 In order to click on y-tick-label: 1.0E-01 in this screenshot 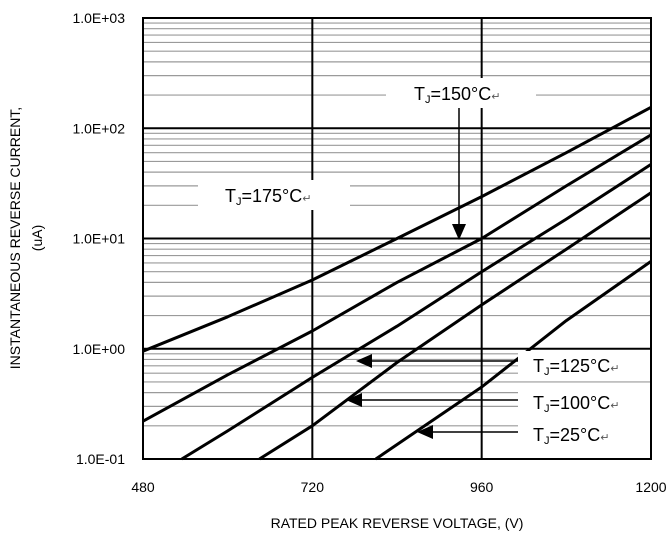, I will do `click(100, 459)`.